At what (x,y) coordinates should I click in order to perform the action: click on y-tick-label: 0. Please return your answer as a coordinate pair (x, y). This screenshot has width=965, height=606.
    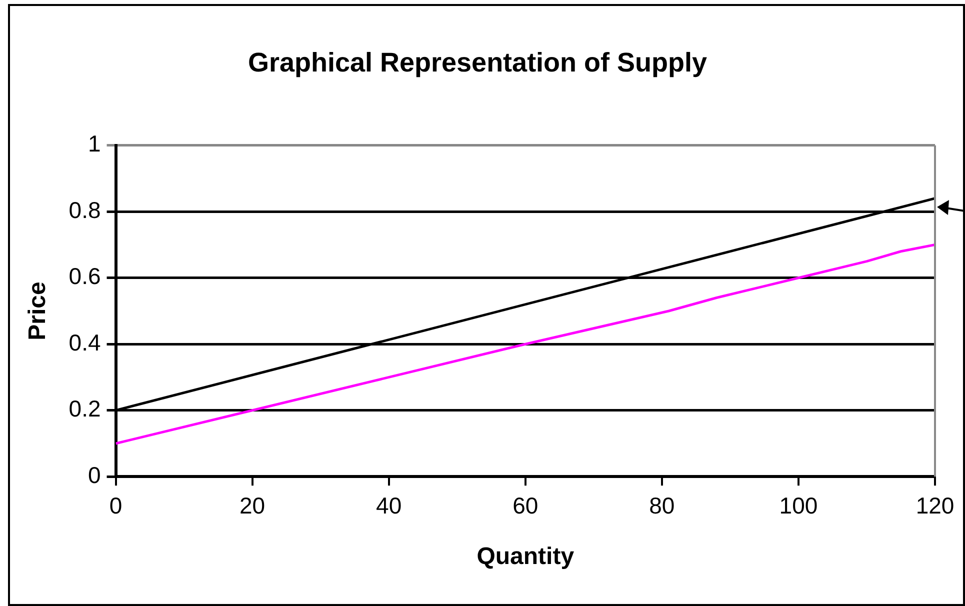
    Looking at the image, I should click on (94, 475).